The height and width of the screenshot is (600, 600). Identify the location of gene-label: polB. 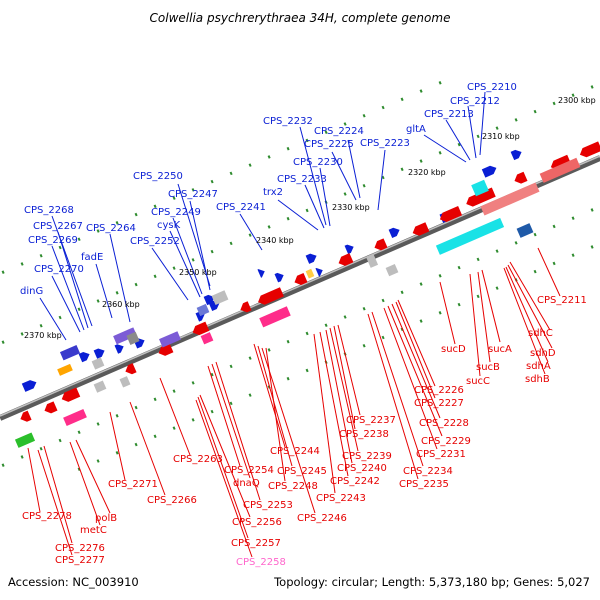
(106, 518).